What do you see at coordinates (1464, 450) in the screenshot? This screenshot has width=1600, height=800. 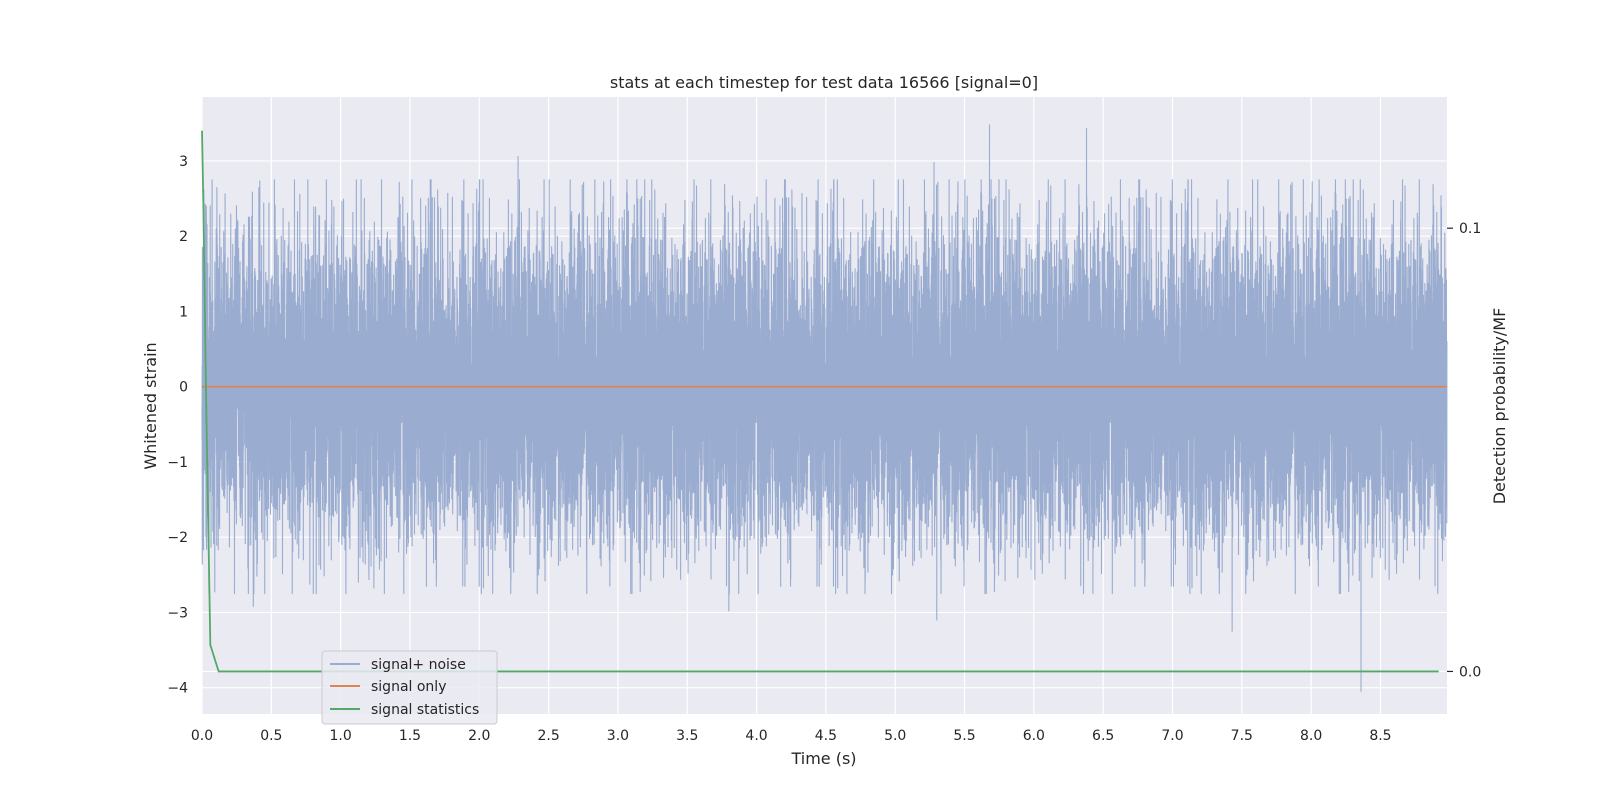 I see `y-axis-right: 0.1 0.0` at bounding box center [1464, 450].